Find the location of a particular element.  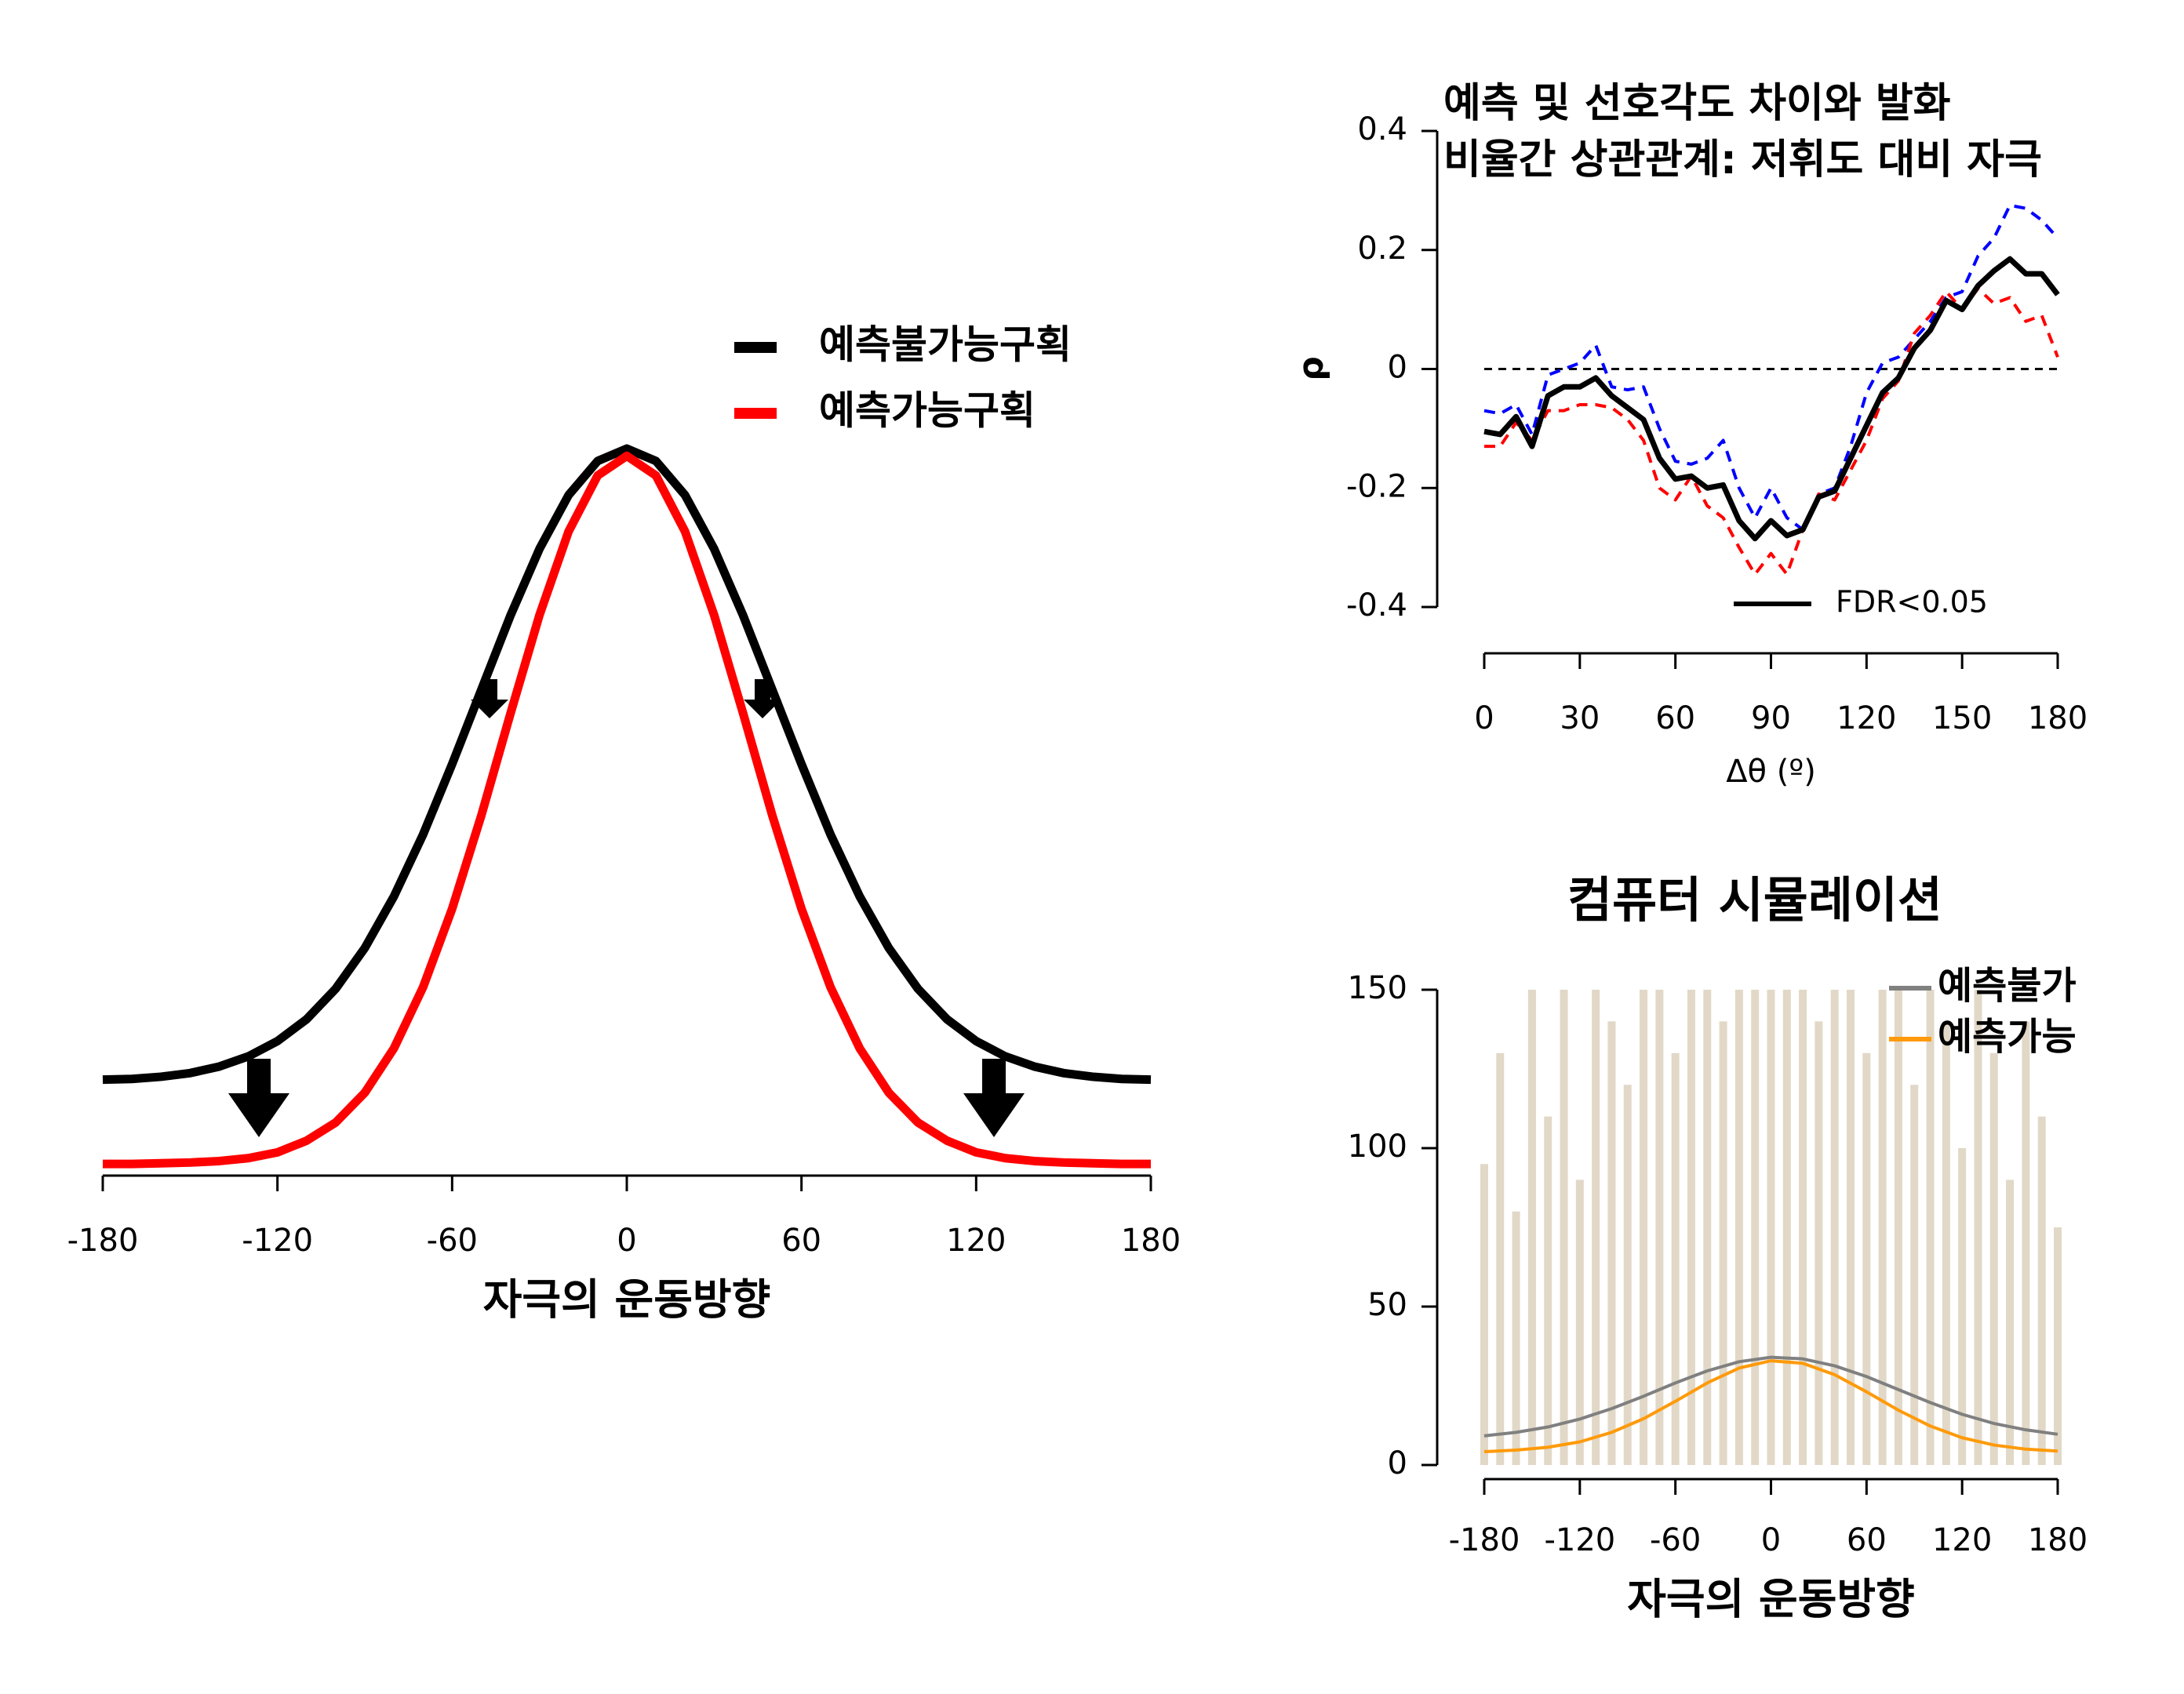

y-tick-label: -0.2 is located at coordinates (1376, 486).